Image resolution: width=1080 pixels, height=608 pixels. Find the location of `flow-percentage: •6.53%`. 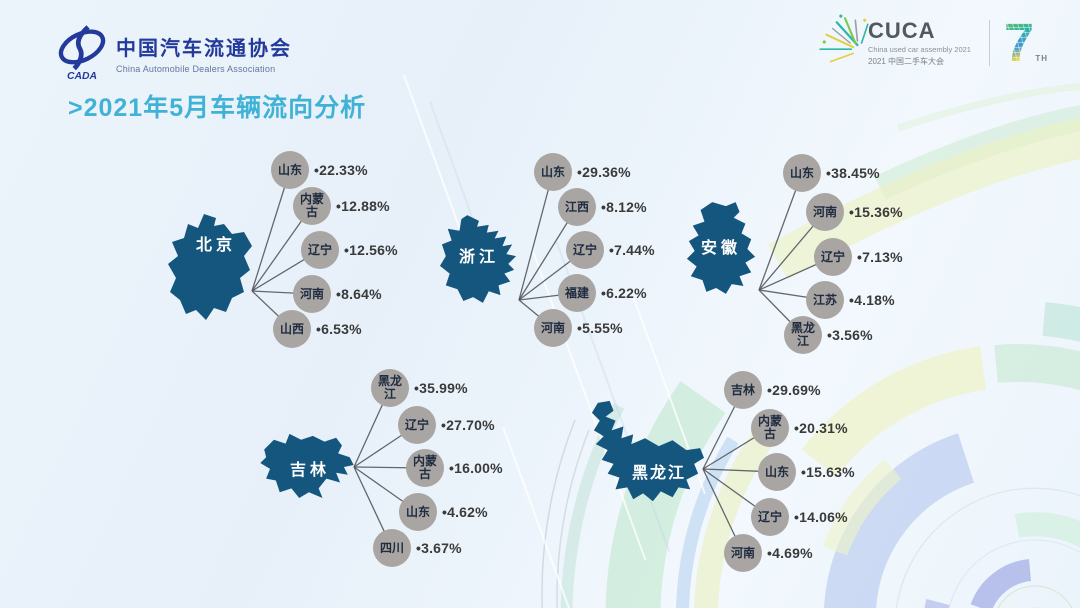

flow-percentage: •6.53% is located at coordinates (339, 329).